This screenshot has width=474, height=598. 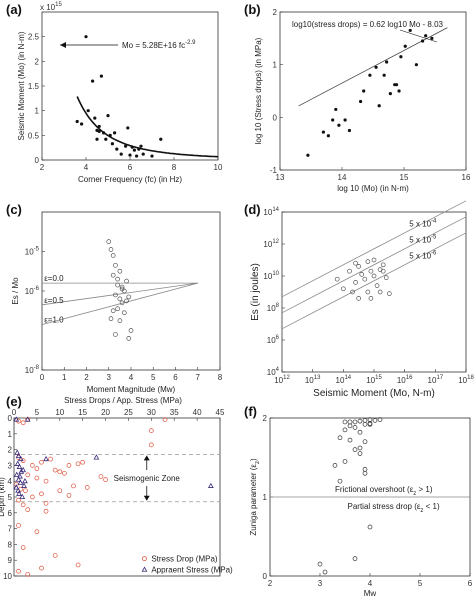 What do you see at coordinates (313, 380) in the screenshot?
I see `x-tick-label: 1013` at bounding box center [313, 380].